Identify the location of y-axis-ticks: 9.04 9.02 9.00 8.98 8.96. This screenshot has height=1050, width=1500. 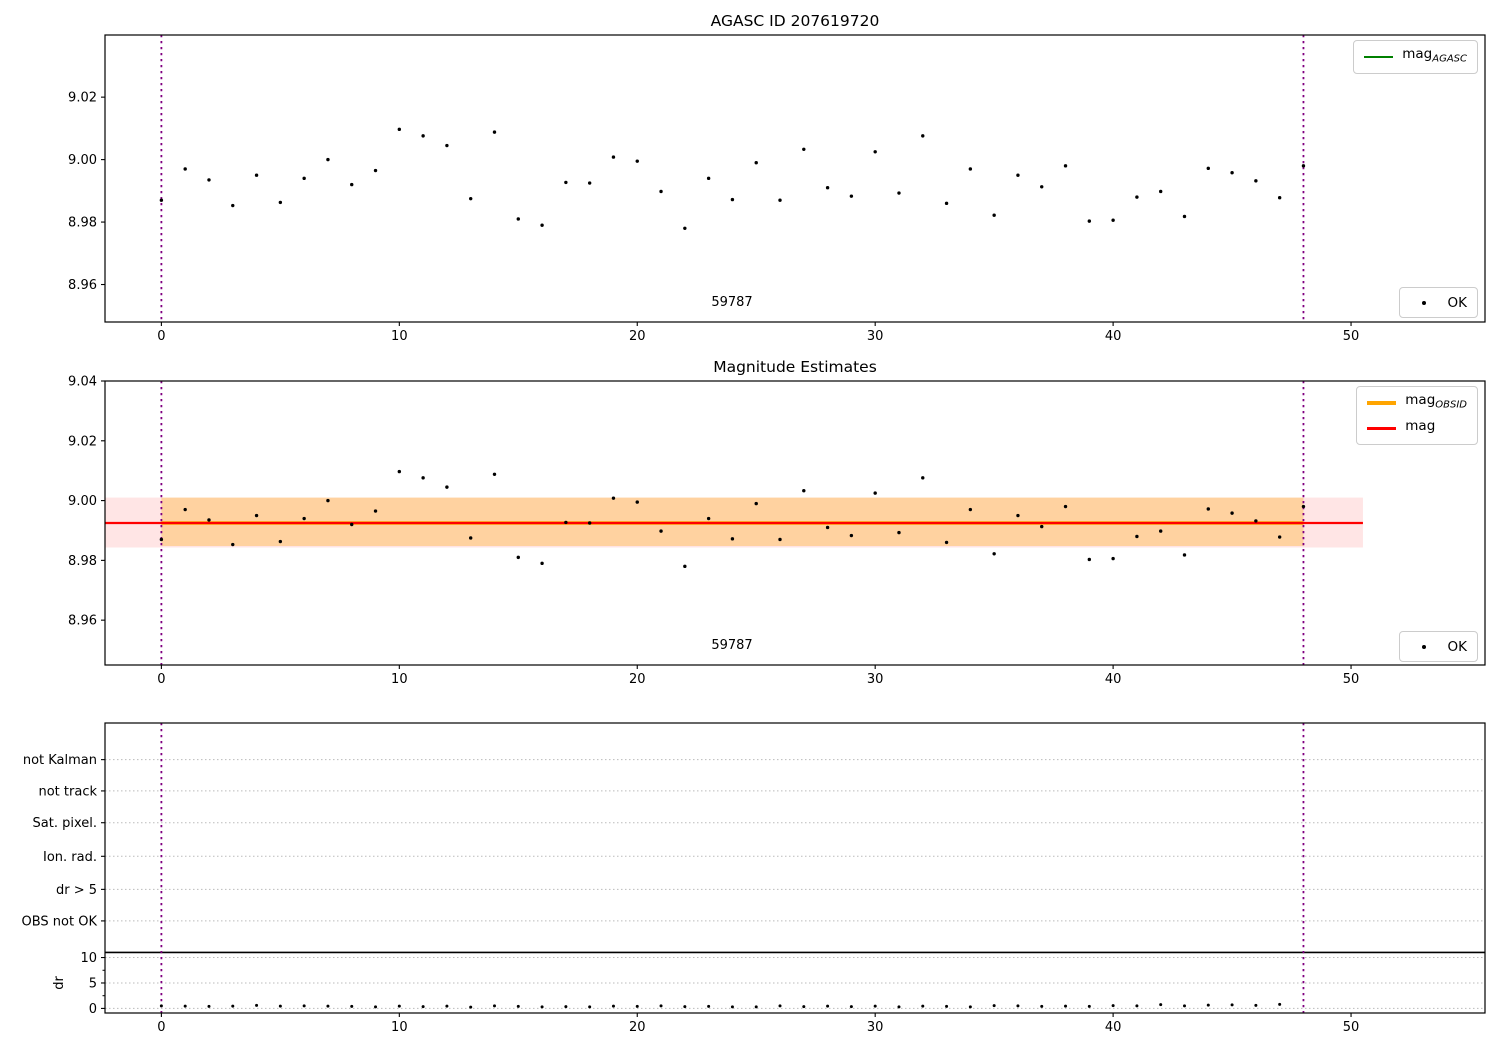
(86, 502).